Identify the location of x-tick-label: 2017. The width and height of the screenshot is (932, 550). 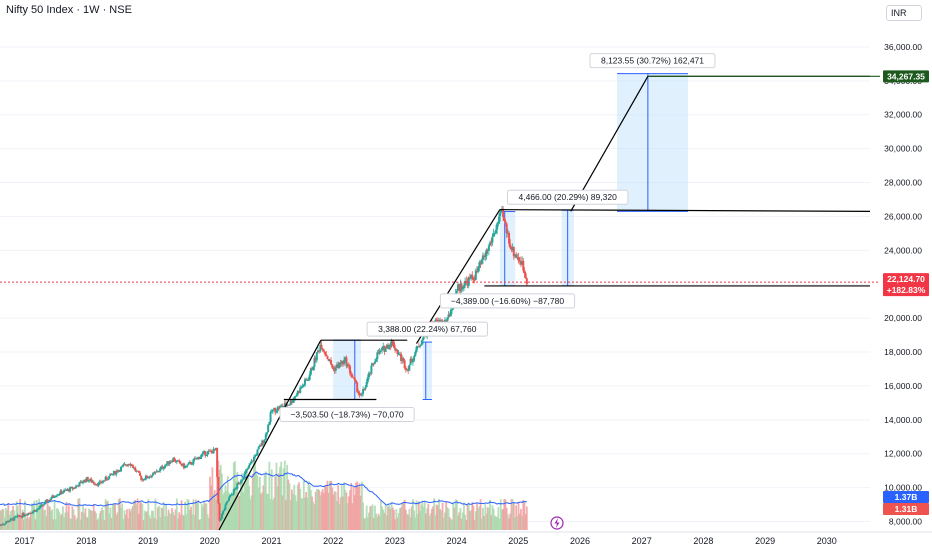
(25, 541).